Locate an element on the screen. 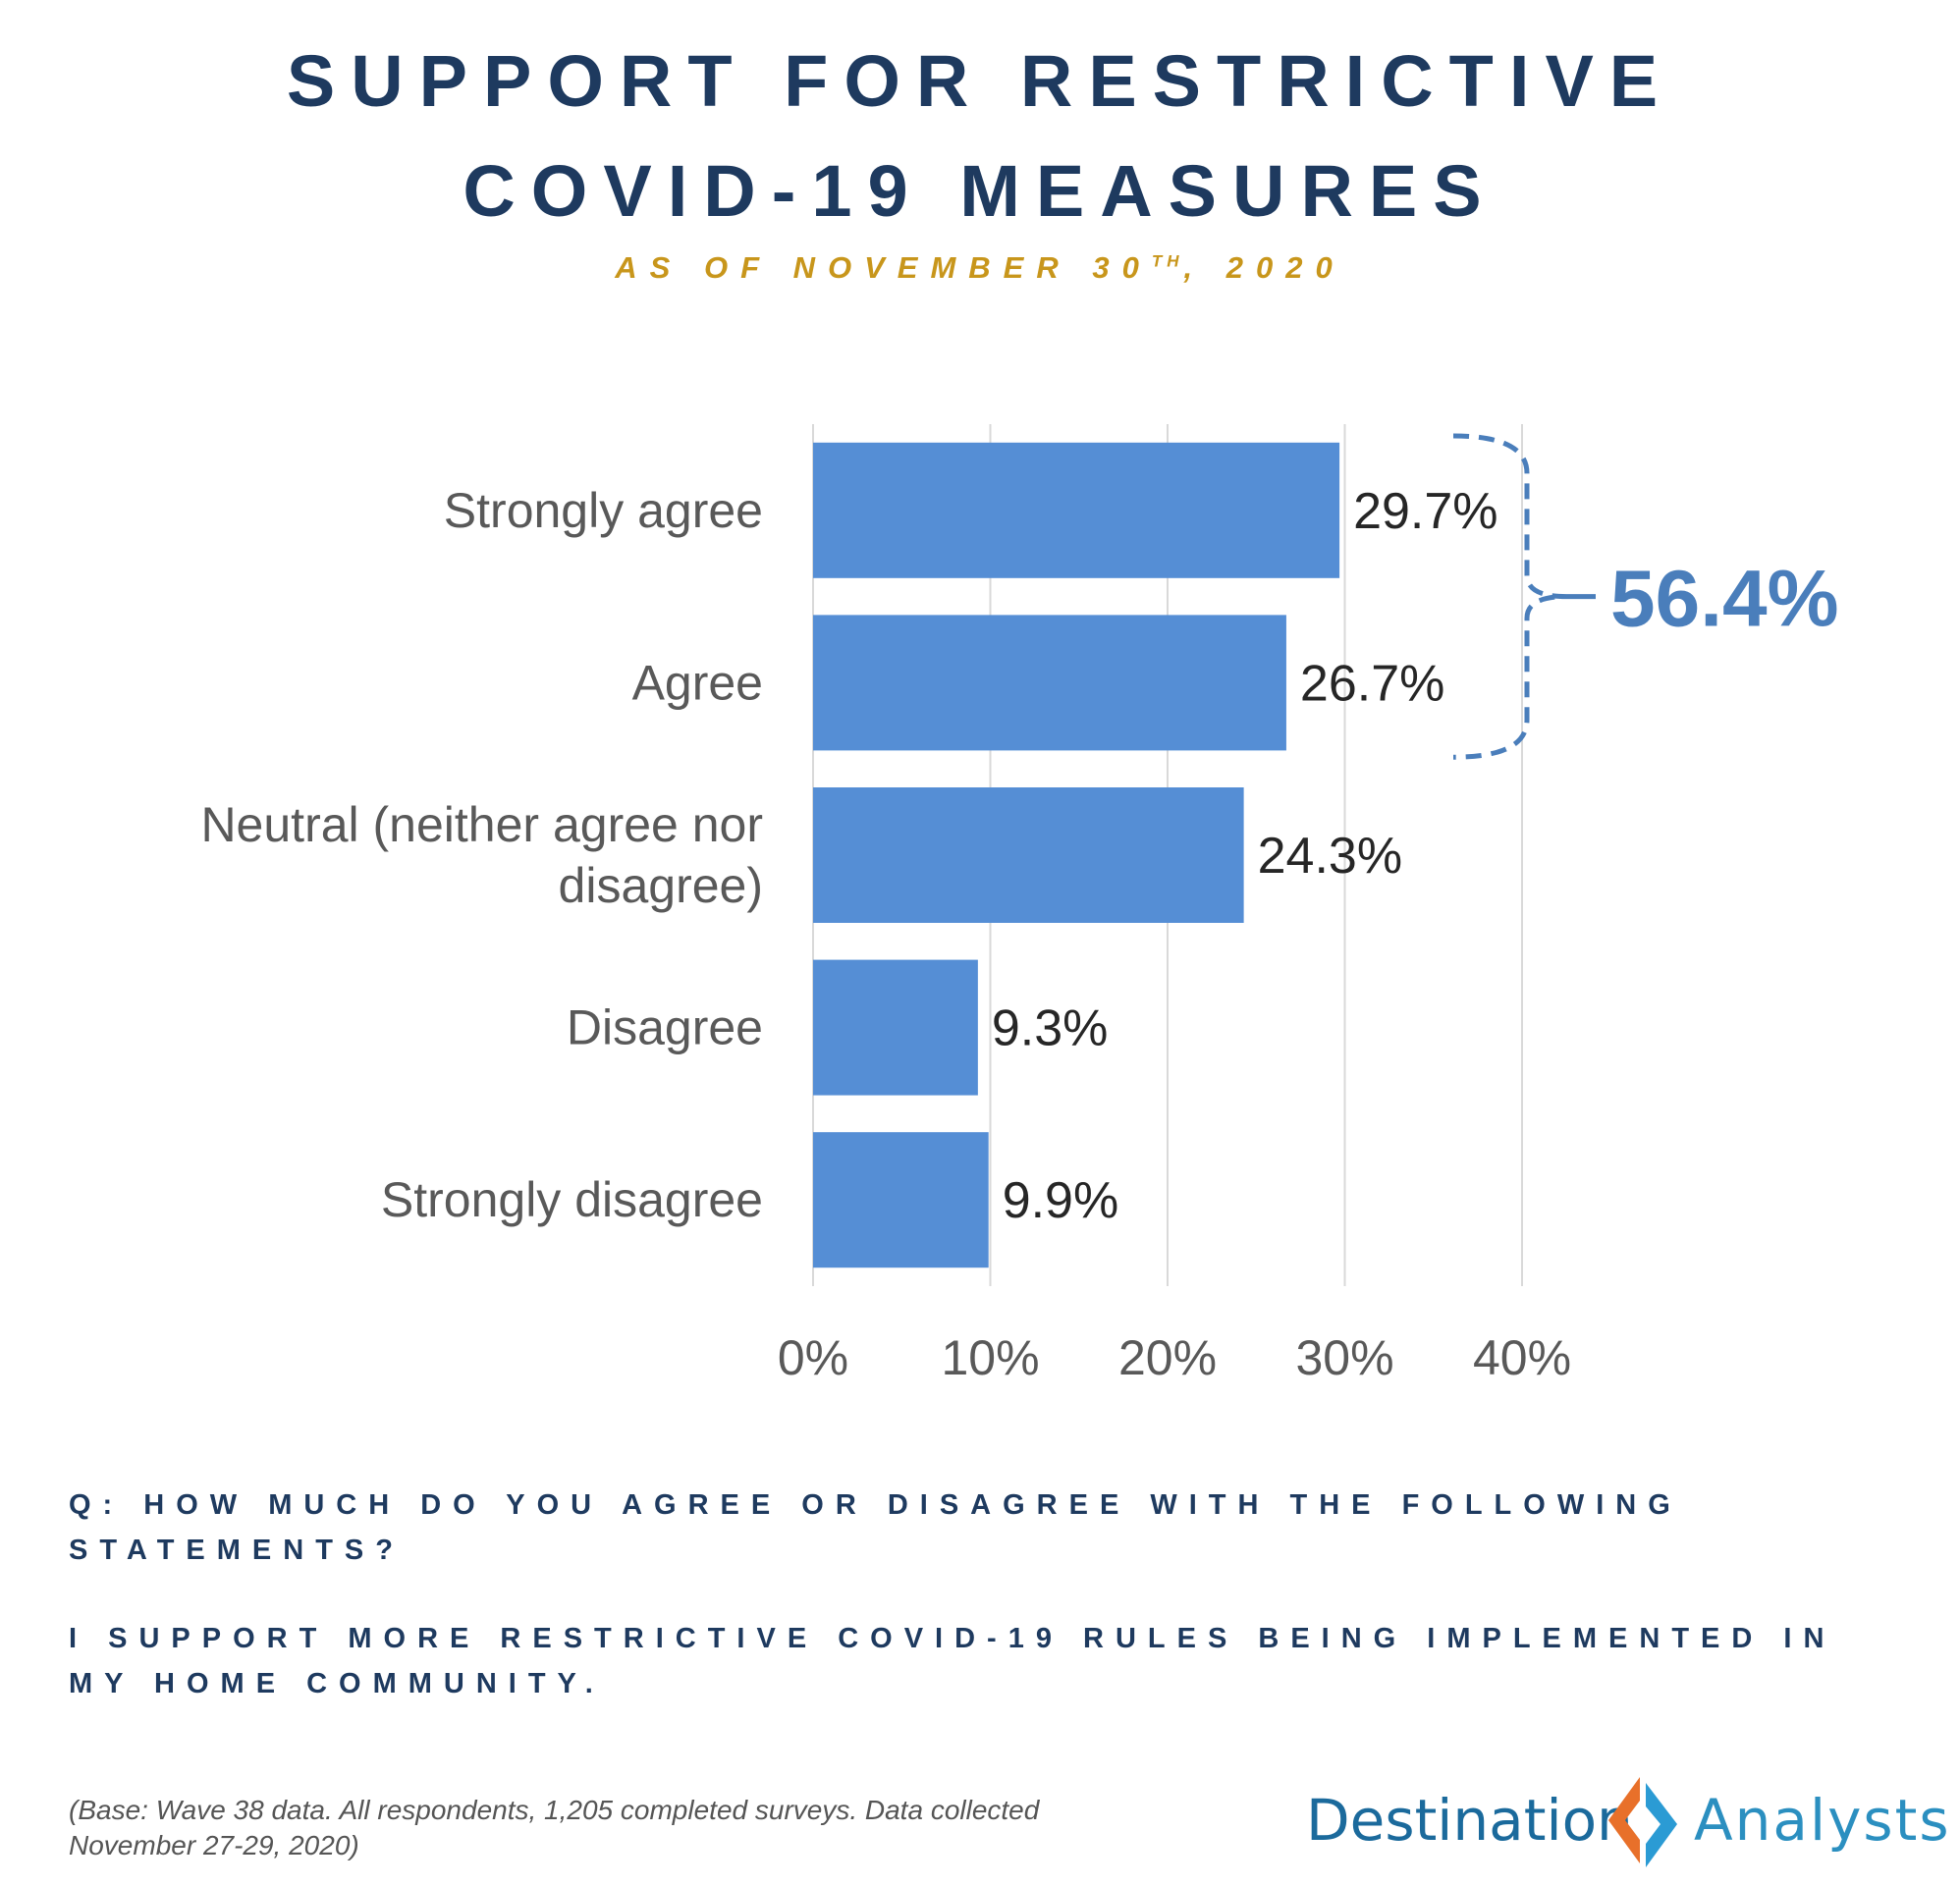  logo-diamond-left-icon is located at coordinates (1624, 1820).